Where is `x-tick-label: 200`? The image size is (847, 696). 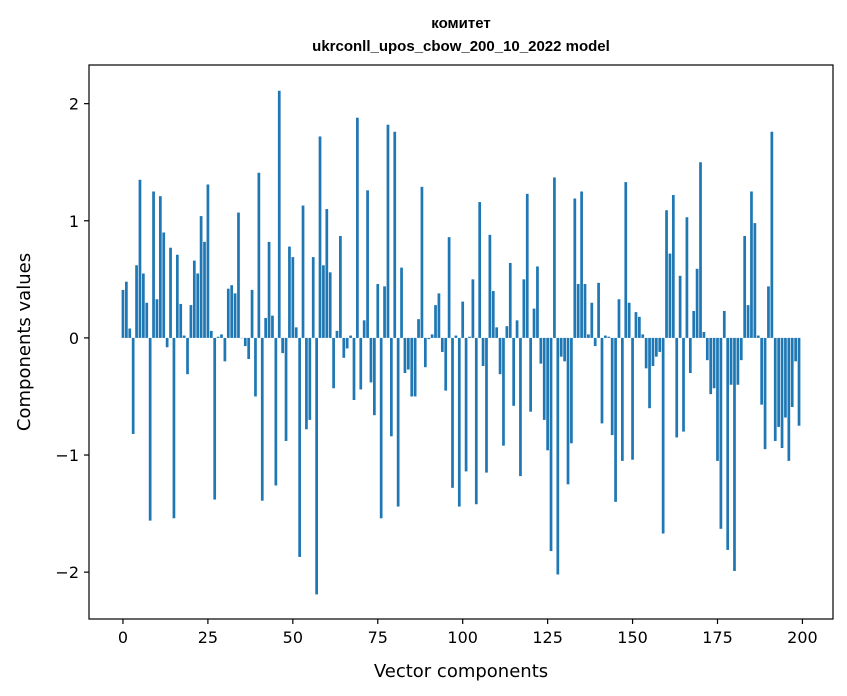 x-tick-label: 200 is located at coordinates (802, 637).